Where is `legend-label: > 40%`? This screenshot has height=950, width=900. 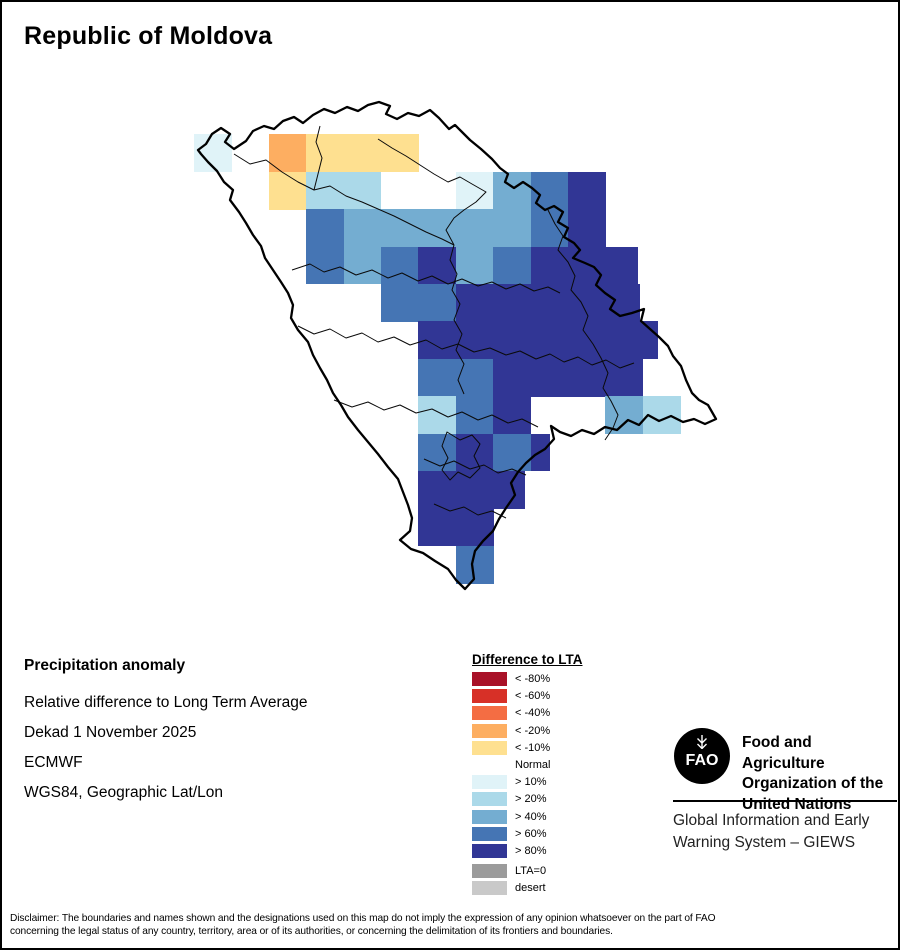
legend-label: > 40% is located at coordinates (531, 816).